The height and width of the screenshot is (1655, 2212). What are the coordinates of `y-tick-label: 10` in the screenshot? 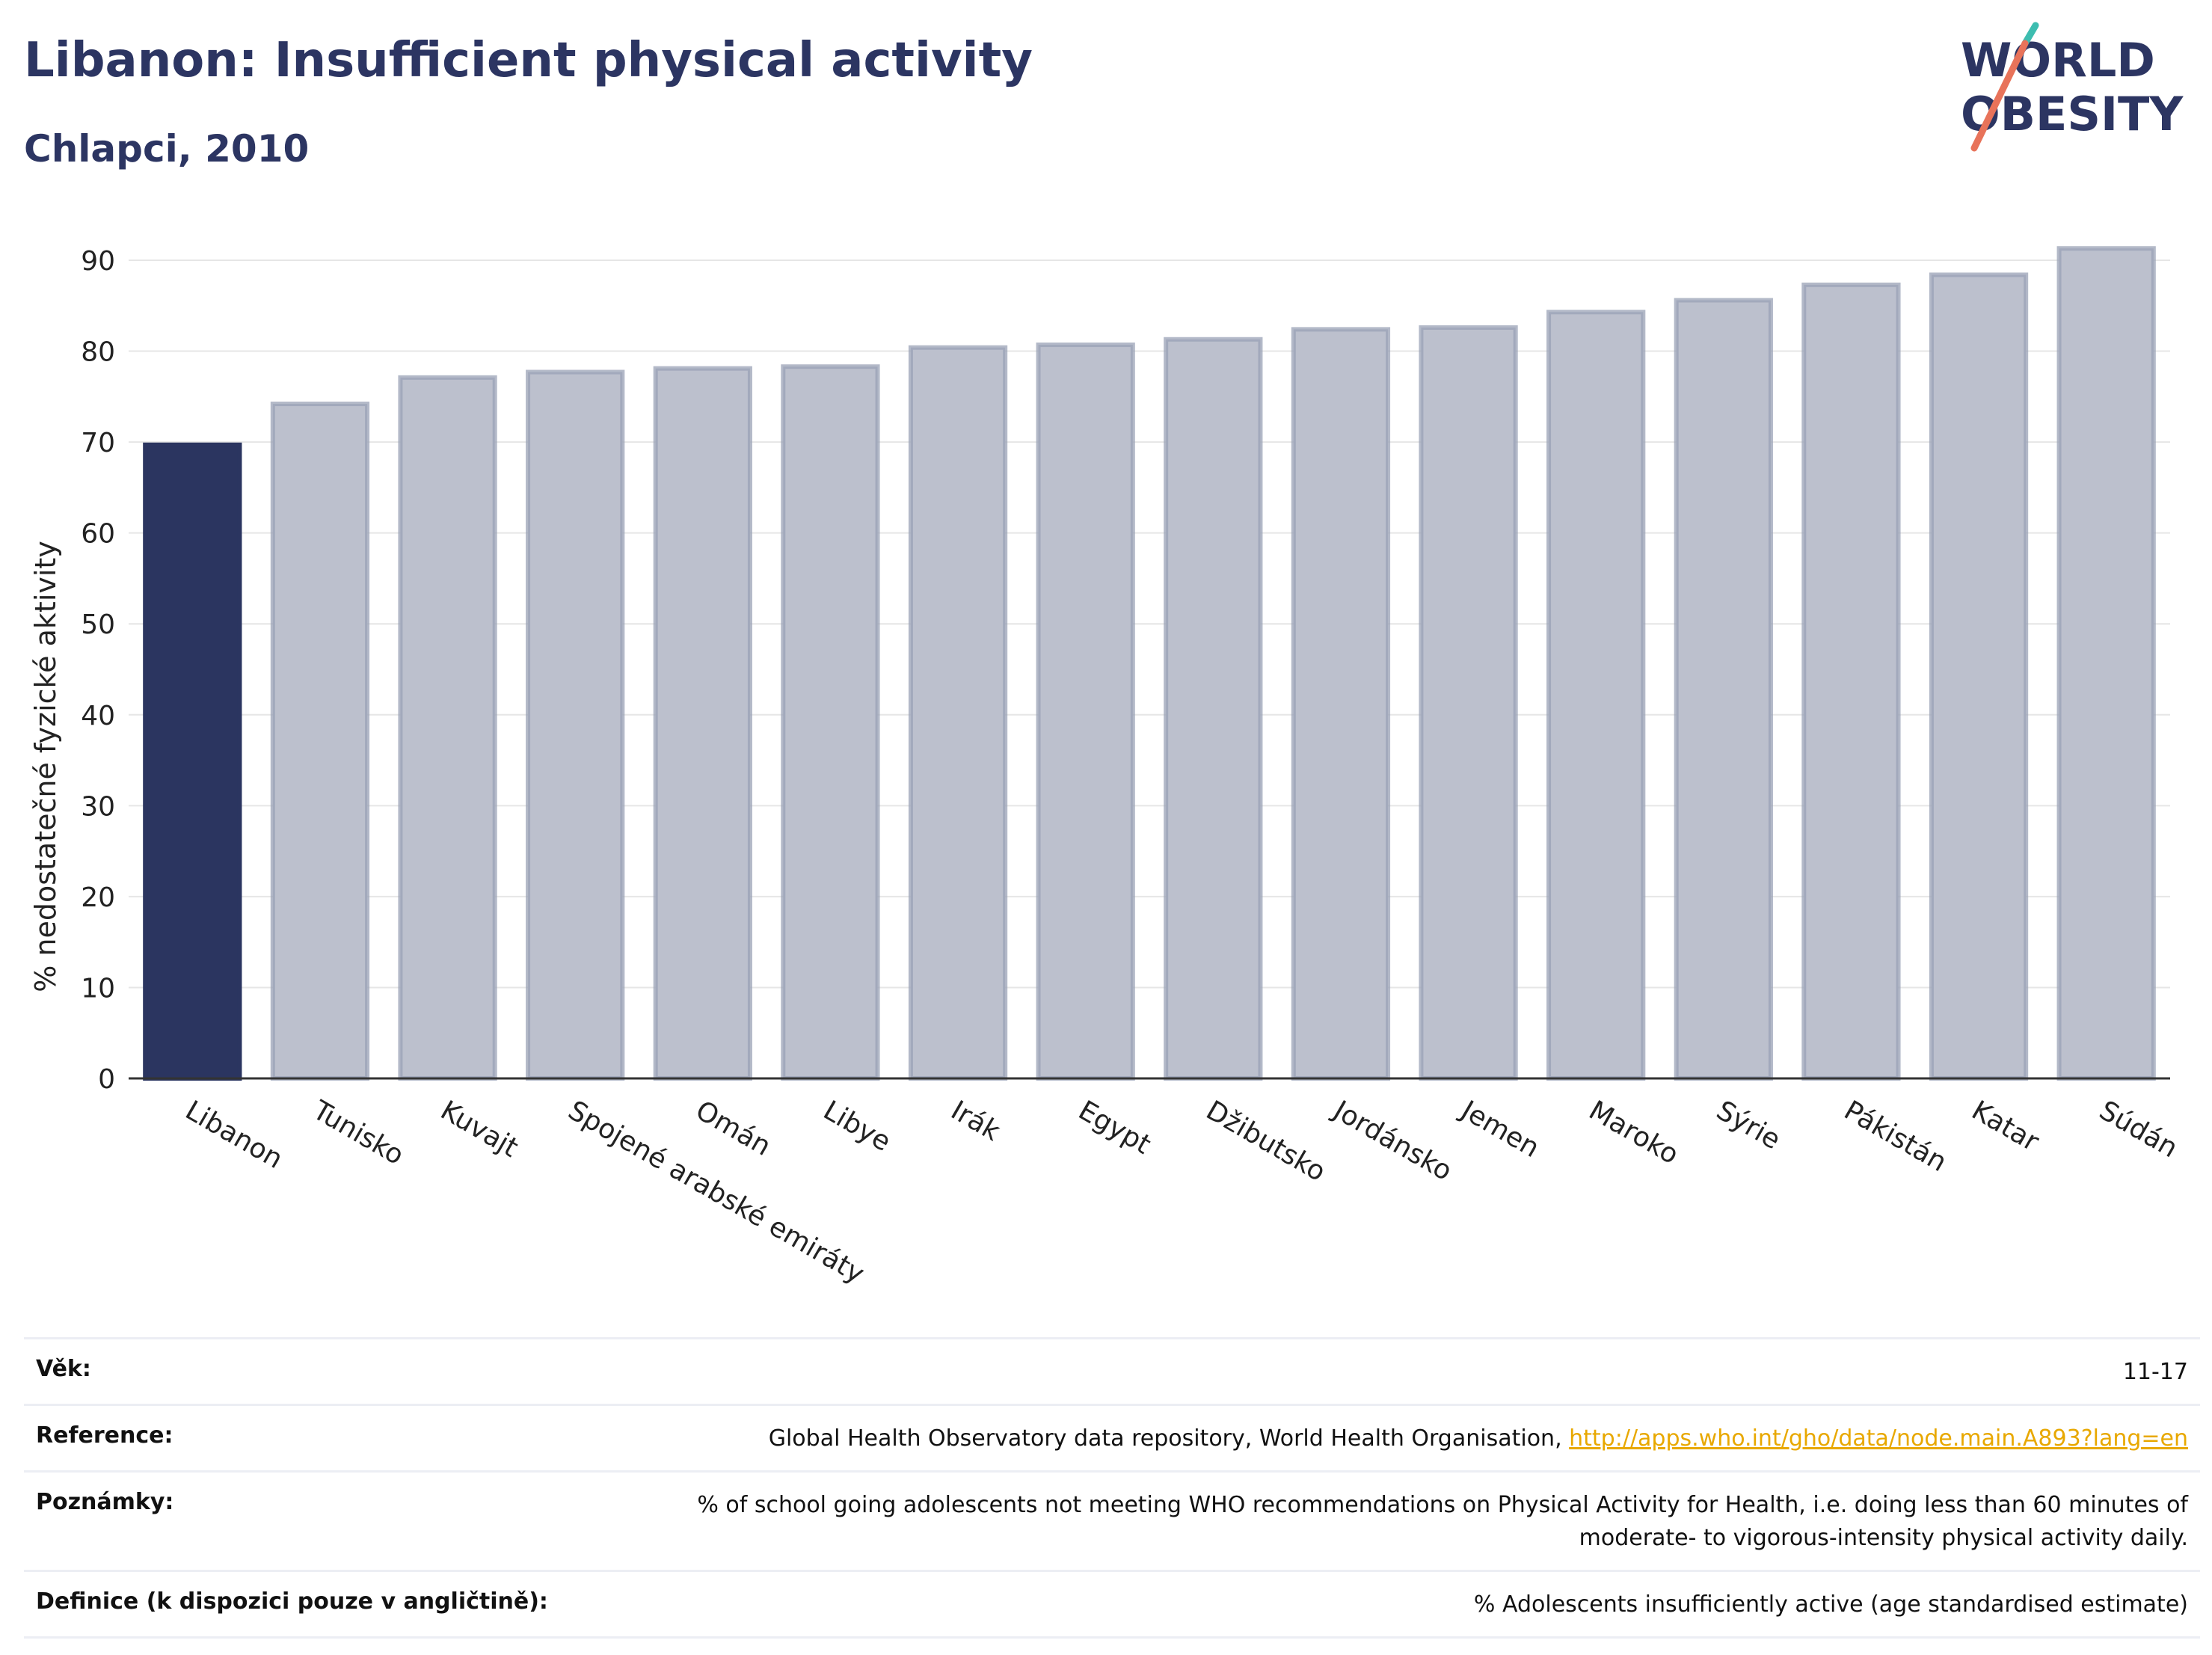 It's located at (98, 988).